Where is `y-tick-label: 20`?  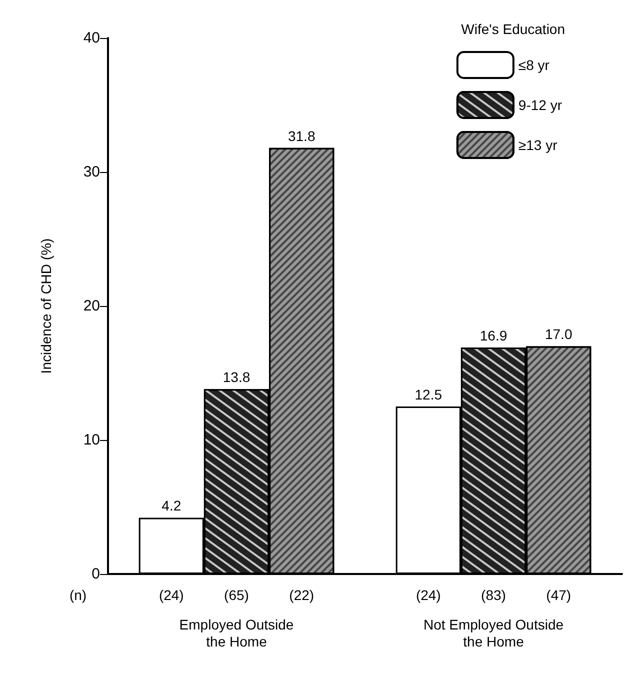
y-tick-label: 20 is located at coordinates (91, 306).